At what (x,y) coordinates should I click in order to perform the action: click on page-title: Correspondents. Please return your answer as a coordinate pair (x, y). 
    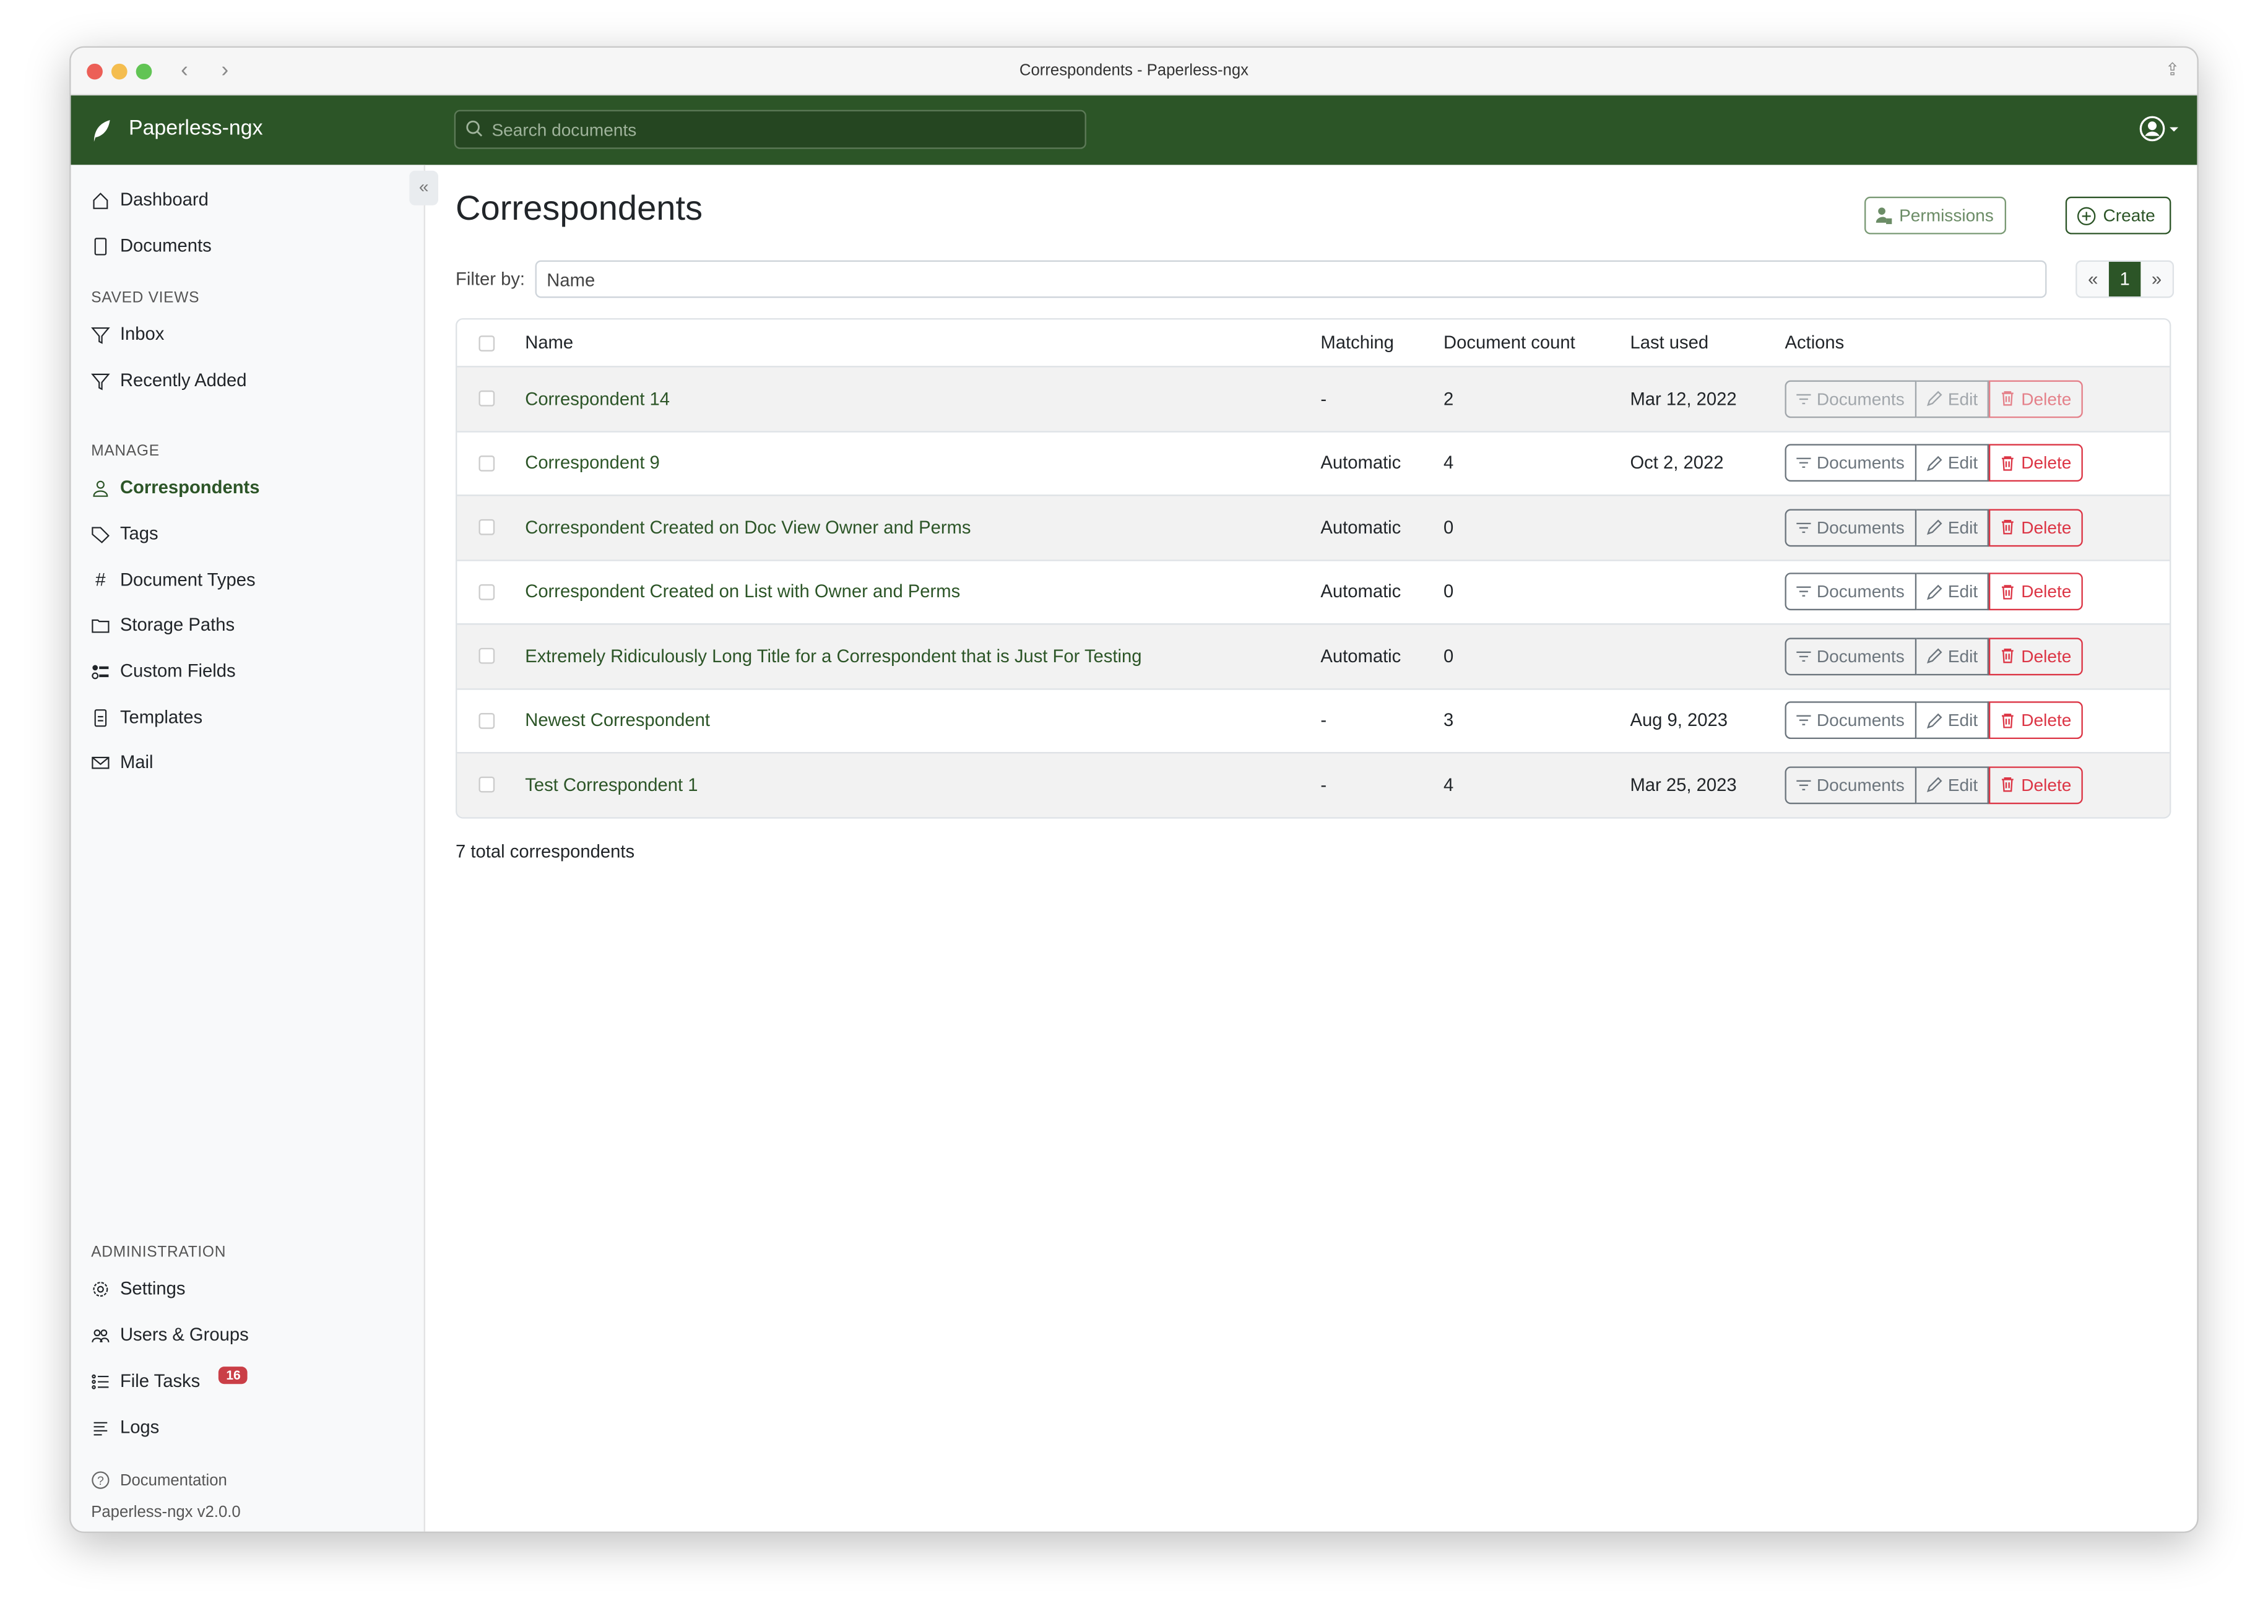
    Looking at the image, I should click on (579, 209).